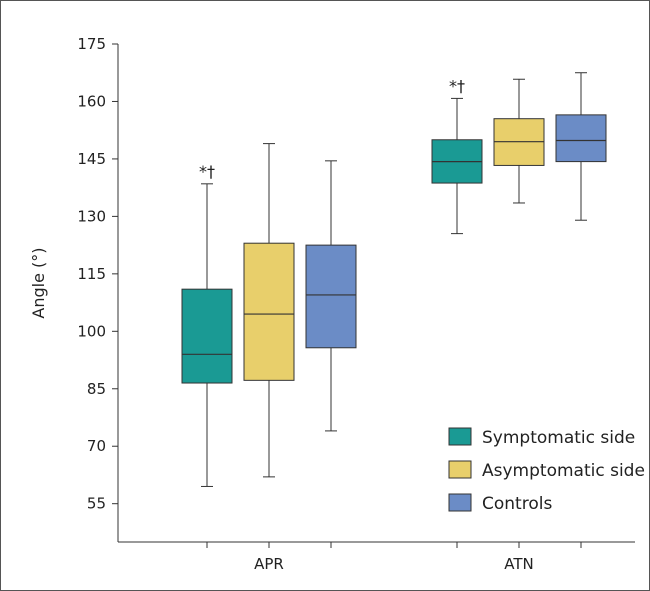  I want to click on box-asymptomatic-side-atn, so click(519, 141).